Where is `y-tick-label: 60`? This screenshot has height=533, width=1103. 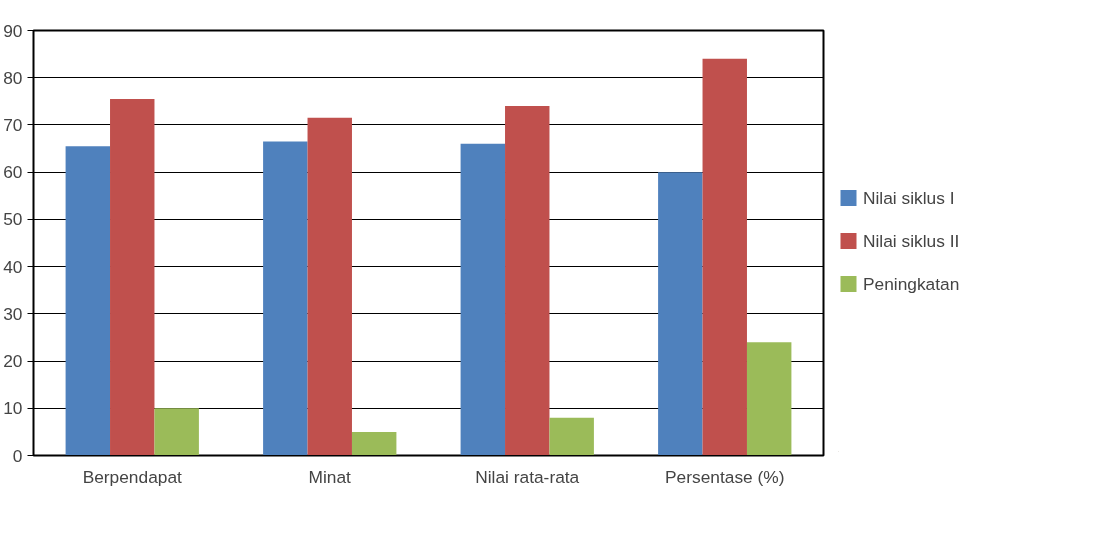 y-tick-label: 60 is located at coordinates (13, 172).